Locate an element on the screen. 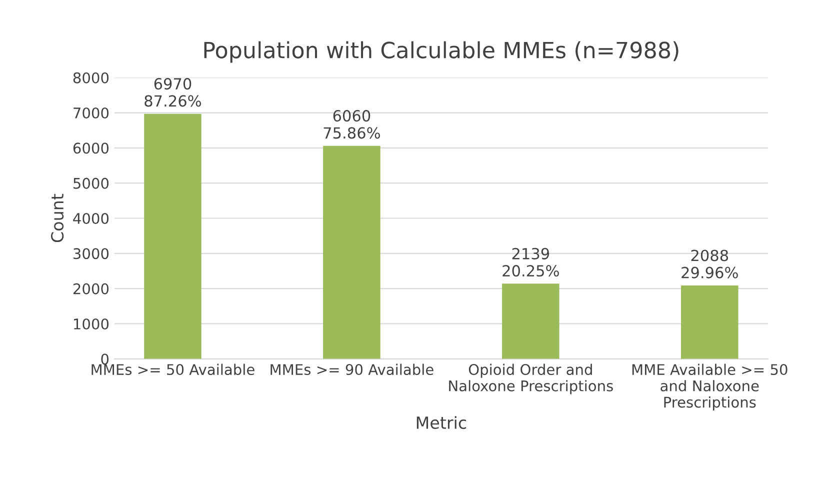 Image resolution: width=817 pixels, height=485 pixels. data-label: 2139 20.25% is located at coordinates (530, 262).